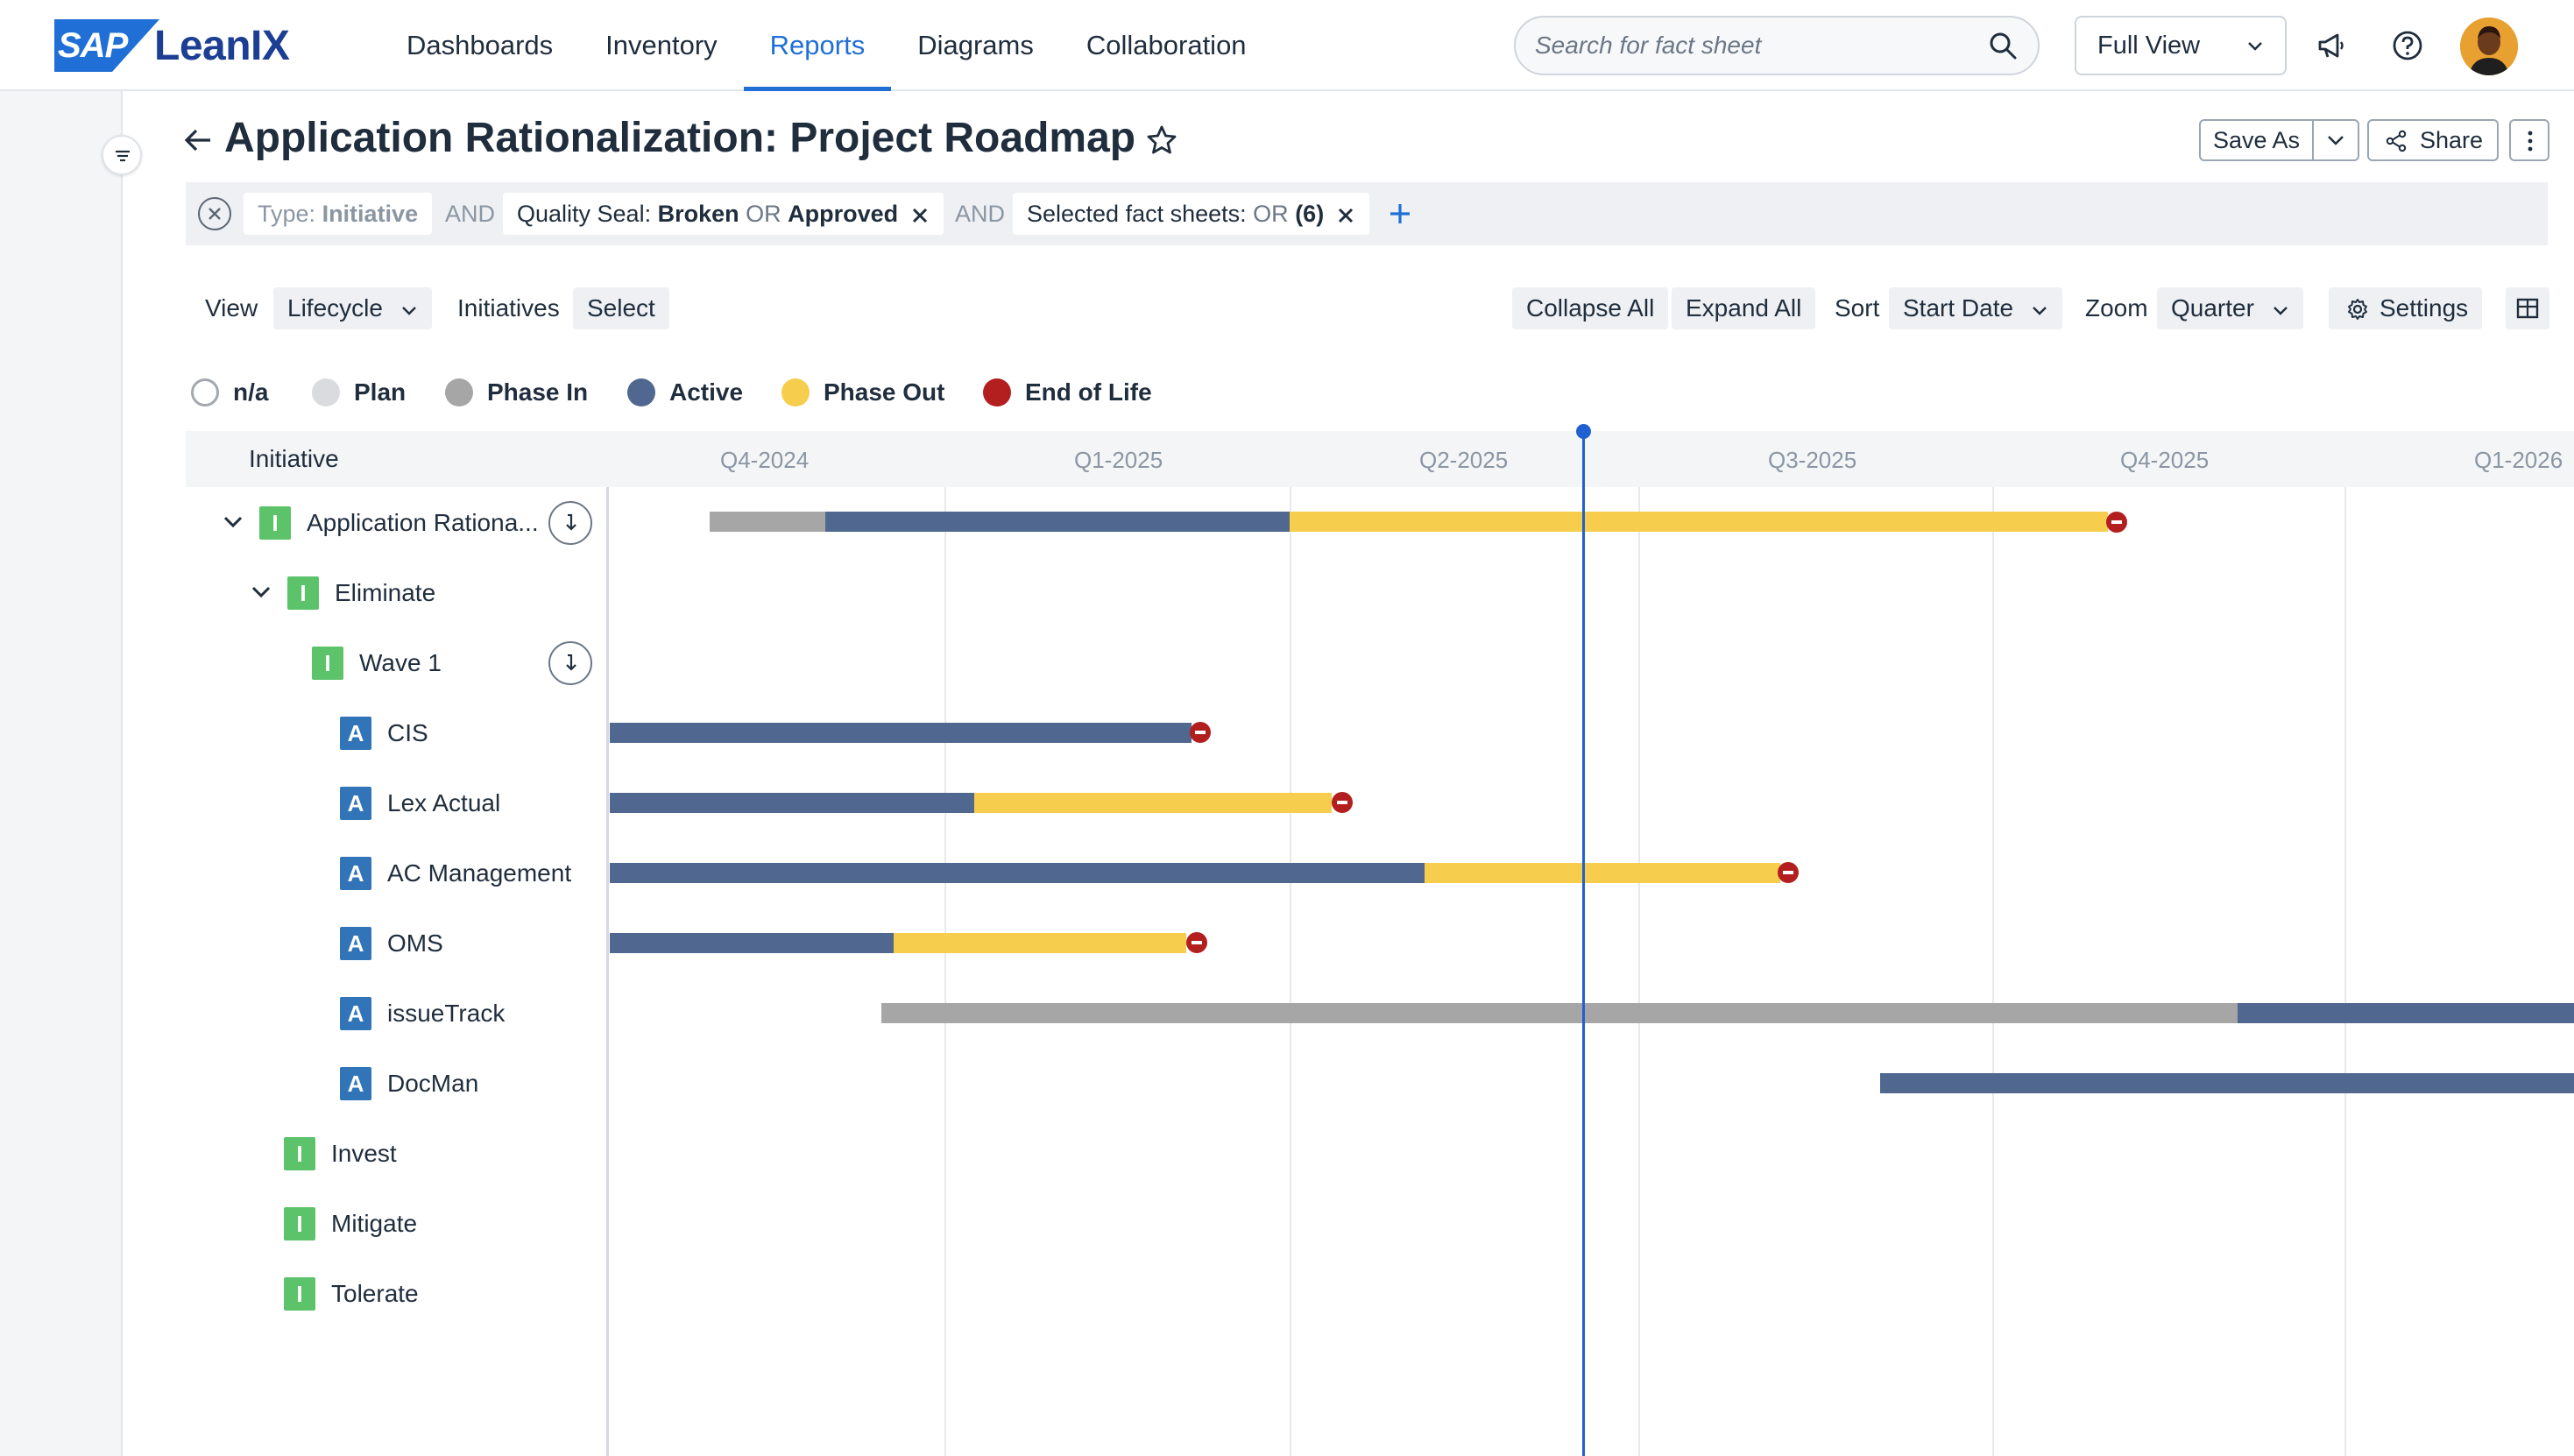 Image resolution: width=2574 pixels, height=1456 pixels. I want to click on kebab-menu-icon, so click(2530, 141).